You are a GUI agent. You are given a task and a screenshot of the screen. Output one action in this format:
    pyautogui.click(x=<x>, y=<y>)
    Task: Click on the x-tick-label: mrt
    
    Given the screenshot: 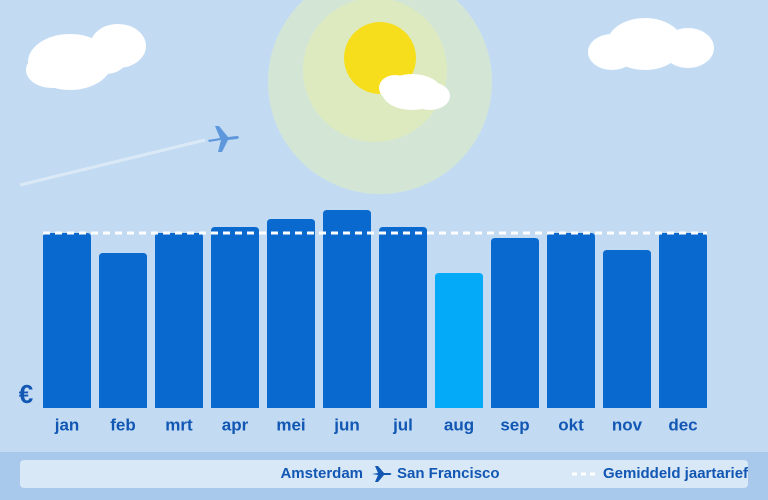 What is the action you would take?
    pyautogui.click(x=179, y=424)
    